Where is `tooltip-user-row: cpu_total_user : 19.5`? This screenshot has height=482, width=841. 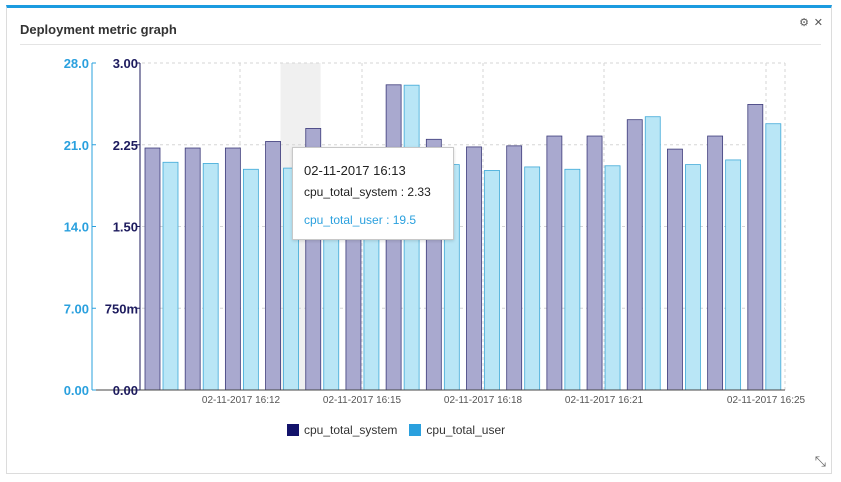 tooltip-user-row: cpu_total_user : 19.5 is located at coordinates (360, 220).